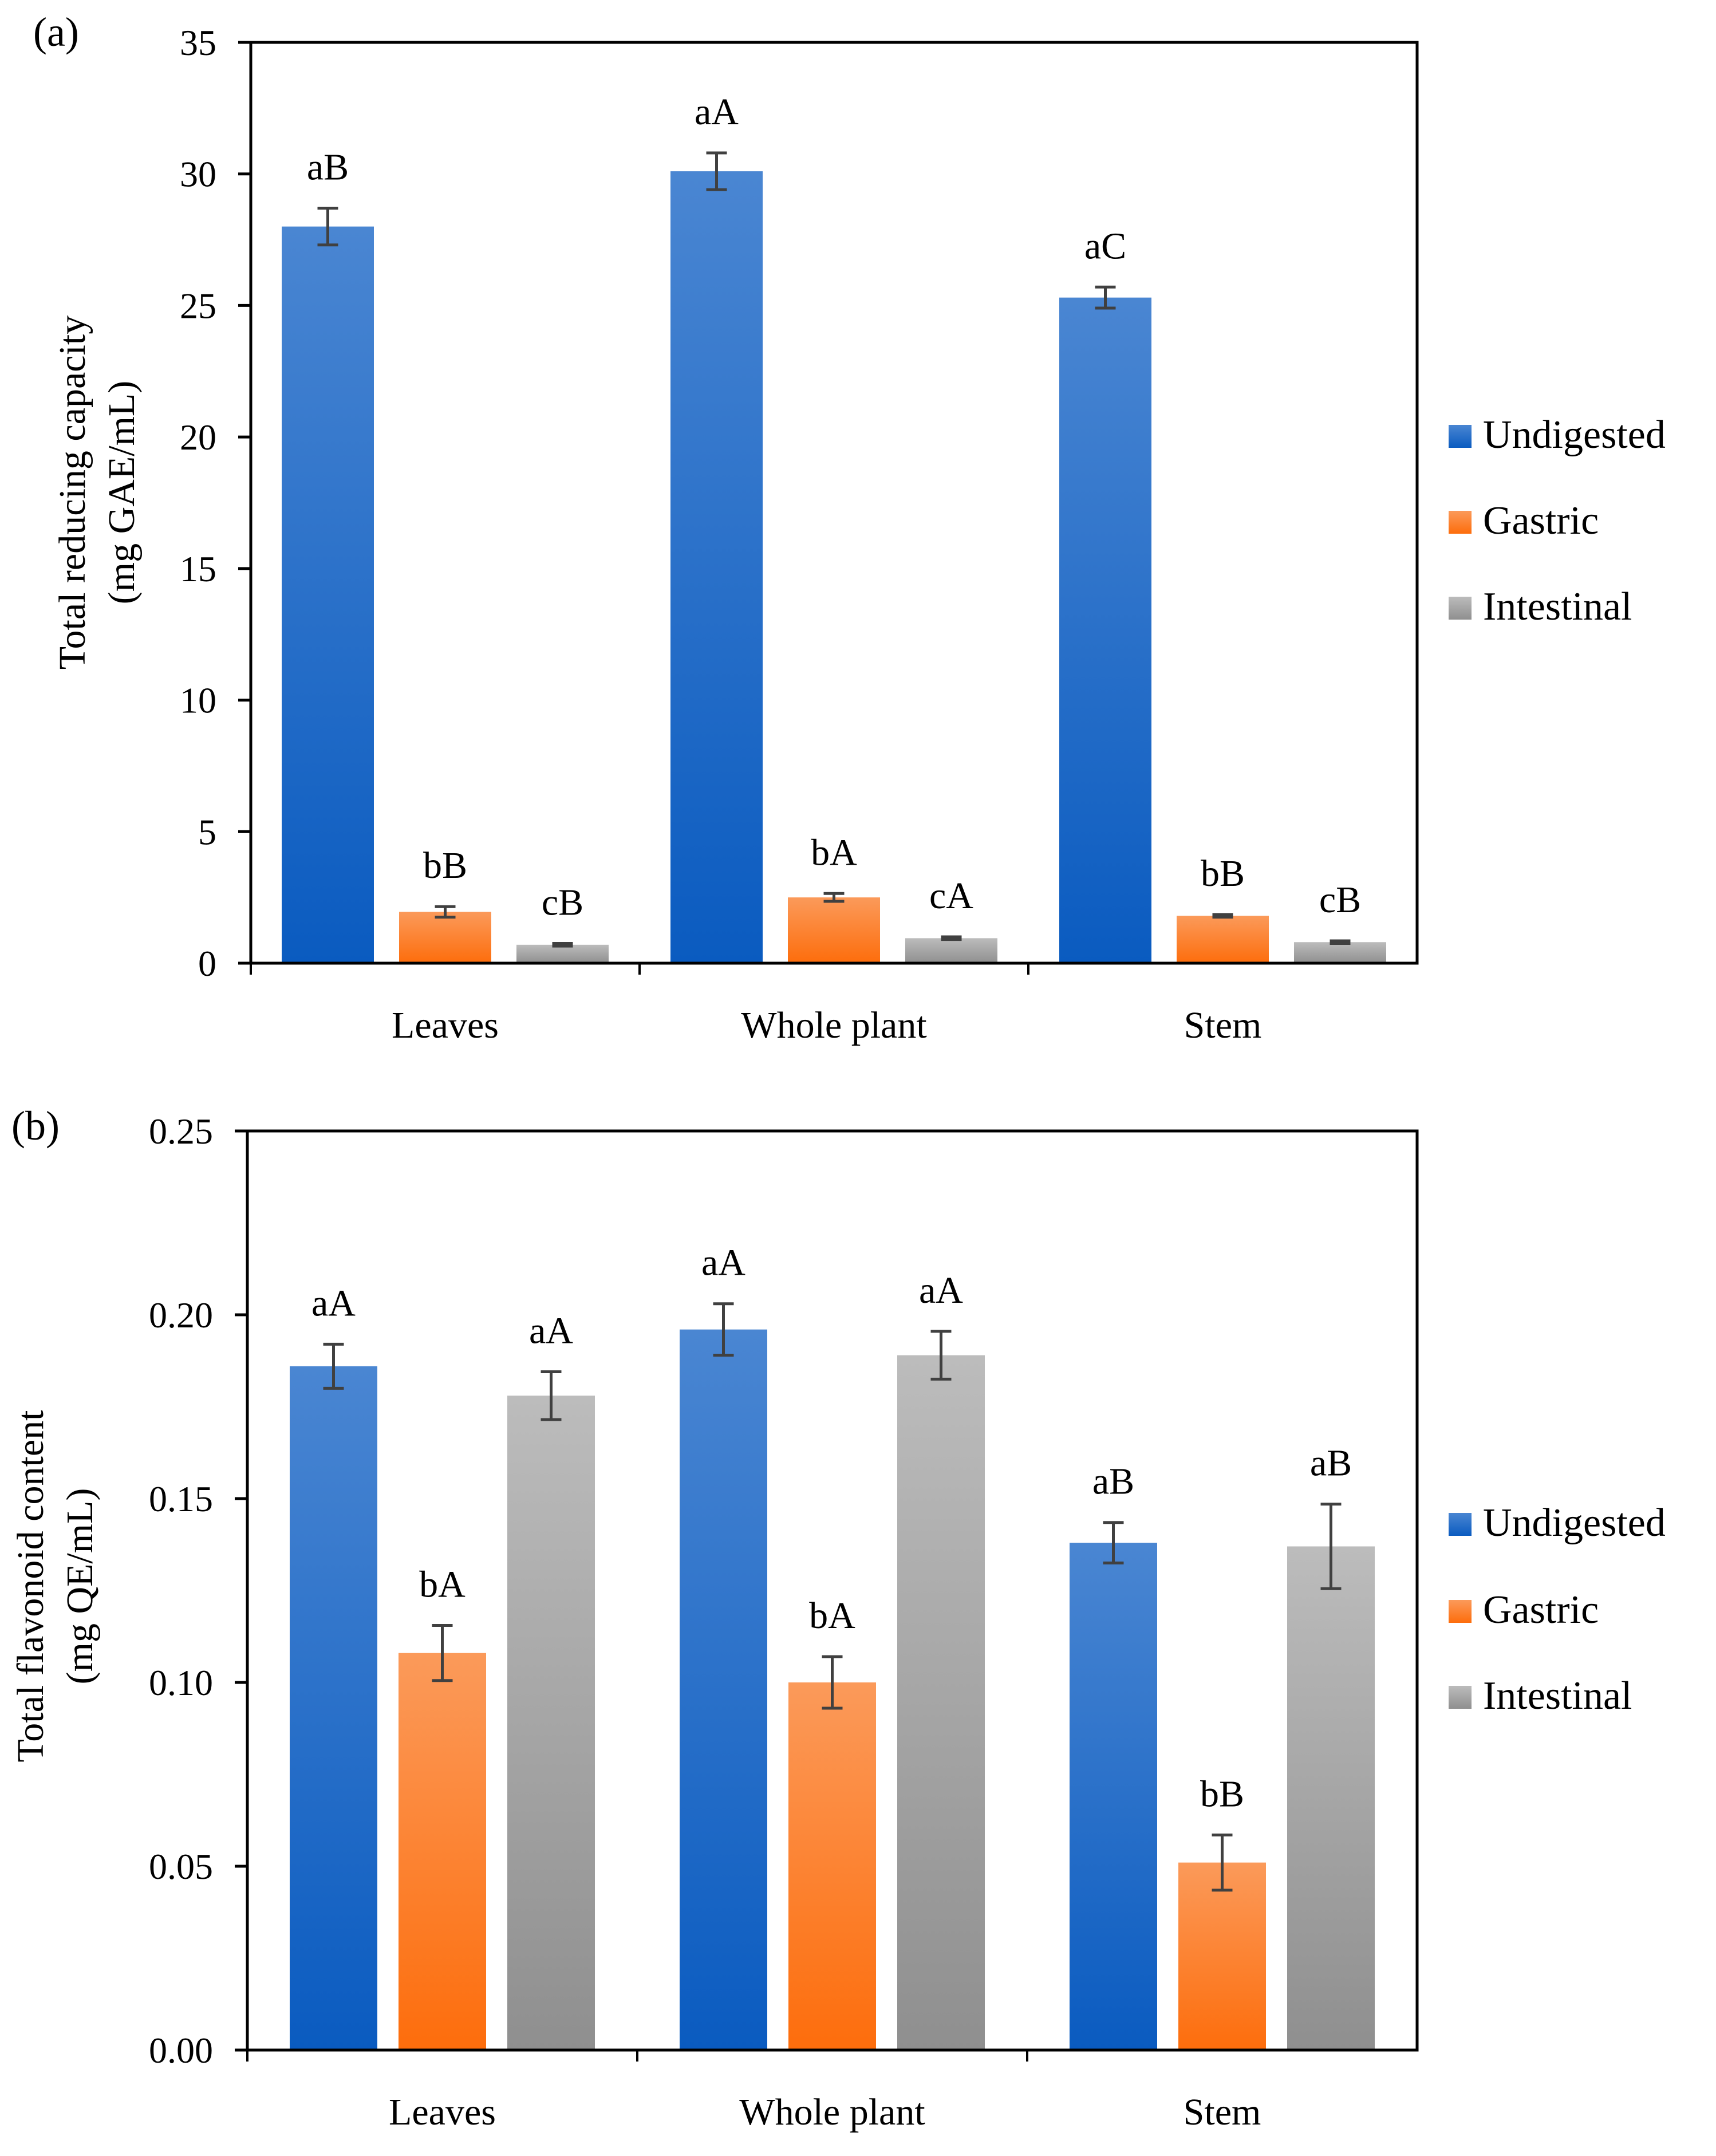  What do you see at coordinates (1105, 246) in the screenshot?
I see `panel-a-significance-letter: aC` at bounding box center [1105, 246].